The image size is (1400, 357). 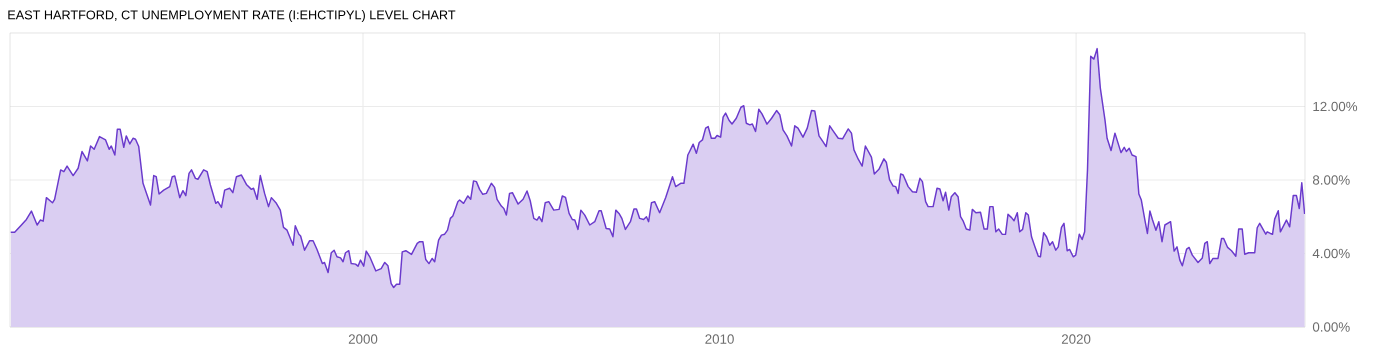 What do you see at coordinates (1335, 106) in the screenshot?
I see `y-tick-label: 12.00%` at bounding box center [1335, 106].